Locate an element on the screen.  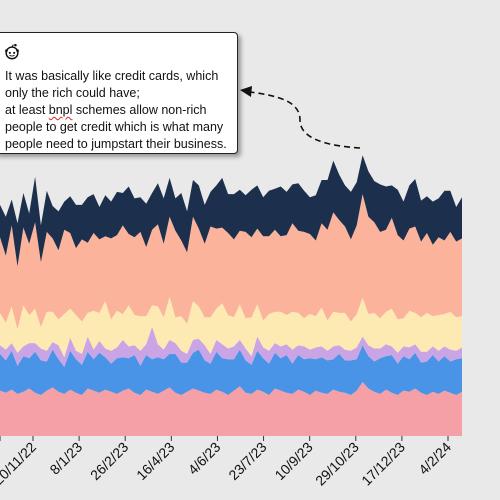
callout-arrow is located at coordinates (305, 120).